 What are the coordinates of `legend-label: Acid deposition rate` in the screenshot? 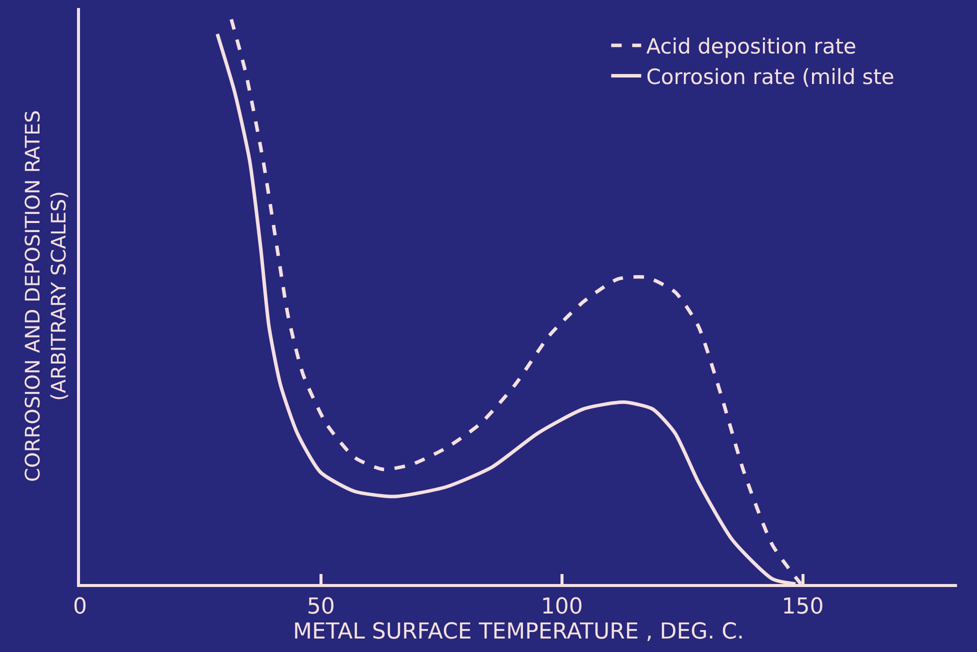 It's located at (751, 46).